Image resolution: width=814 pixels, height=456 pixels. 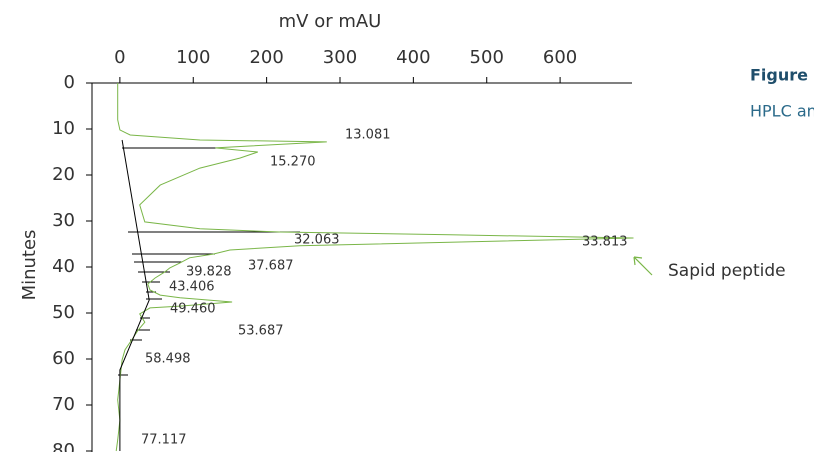 What do you see at coordinates (192, 287) in the screenshot?
I see `peak-label: 43.406` at bounding box center [192, 287].